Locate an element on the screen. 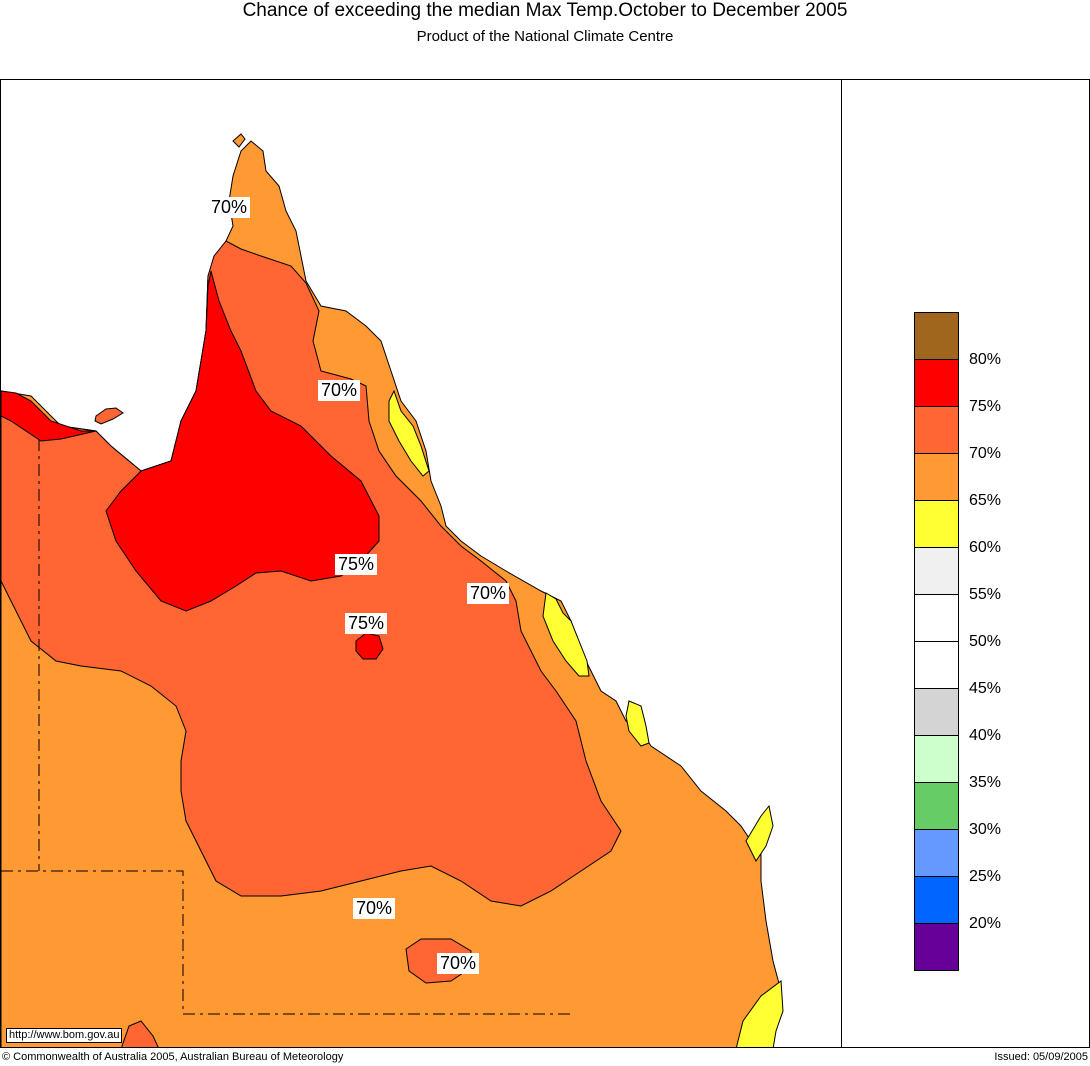 The image size is (1090, 1066). coast-region-65b is located at coordinates (566, 634).